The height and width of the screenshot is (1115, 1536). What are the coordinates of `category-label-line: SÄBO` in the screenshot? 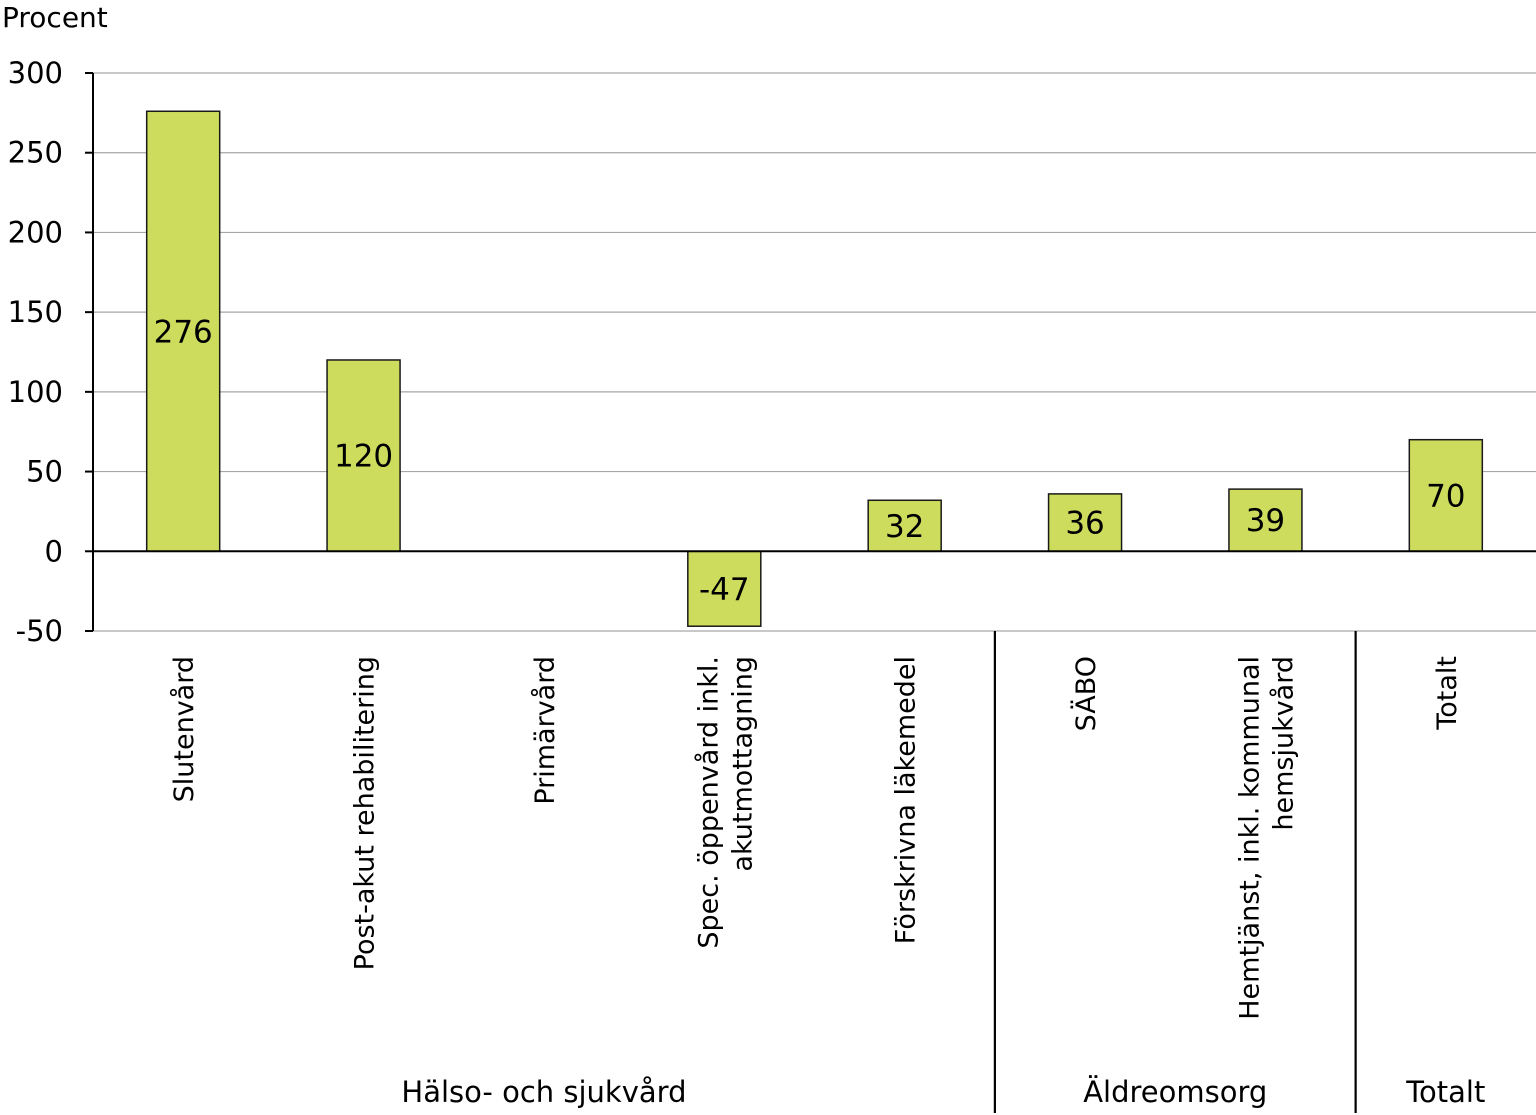 It's located at (1086, 693).